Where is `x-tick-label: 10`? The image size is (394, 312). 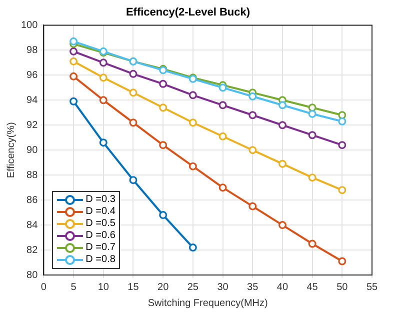 x-tick-label: 10 is located at coordinates (104, 287).